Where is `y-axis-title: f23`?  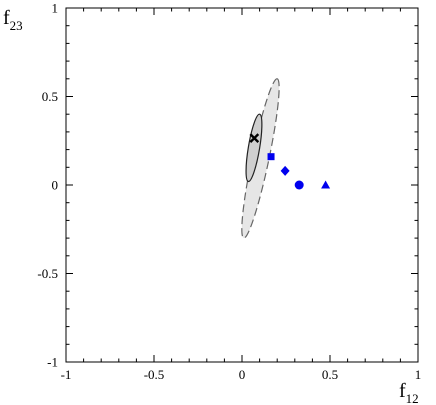
y-axis-title: f23 is located at coordinates (13, 20).